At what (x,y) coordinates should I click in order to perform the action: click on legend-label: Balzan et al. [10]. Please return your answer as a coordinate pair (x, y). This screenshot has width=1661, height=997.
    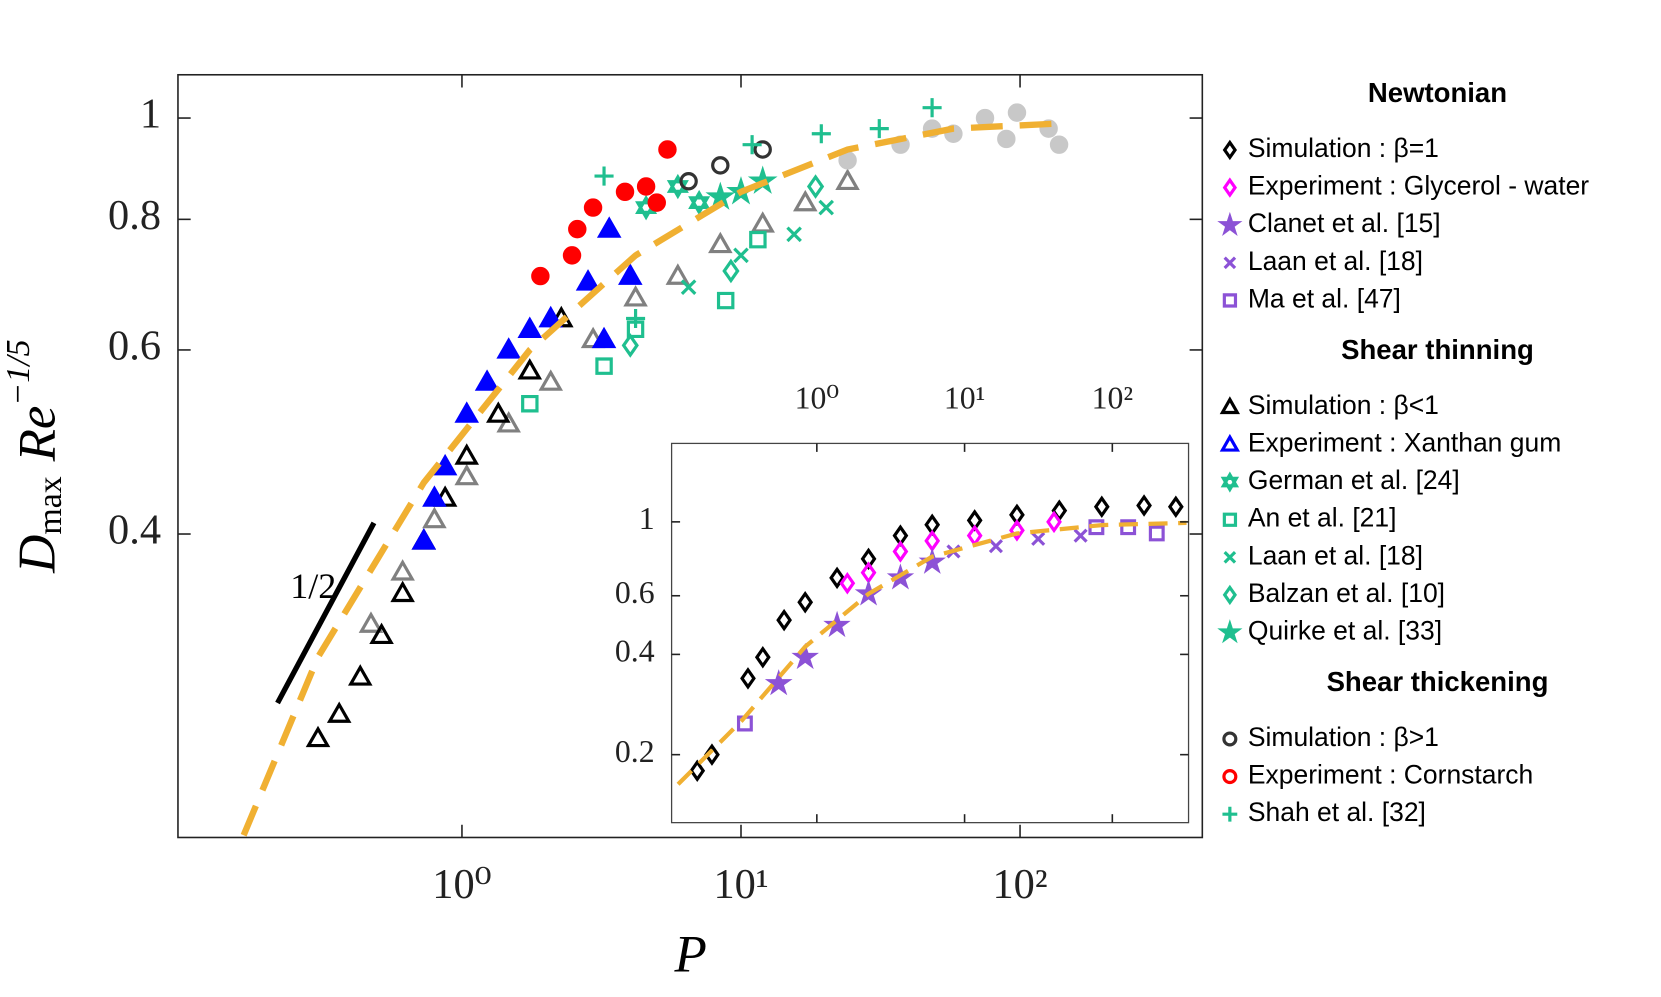
    Looking at the image, I should click on (1346, 593).